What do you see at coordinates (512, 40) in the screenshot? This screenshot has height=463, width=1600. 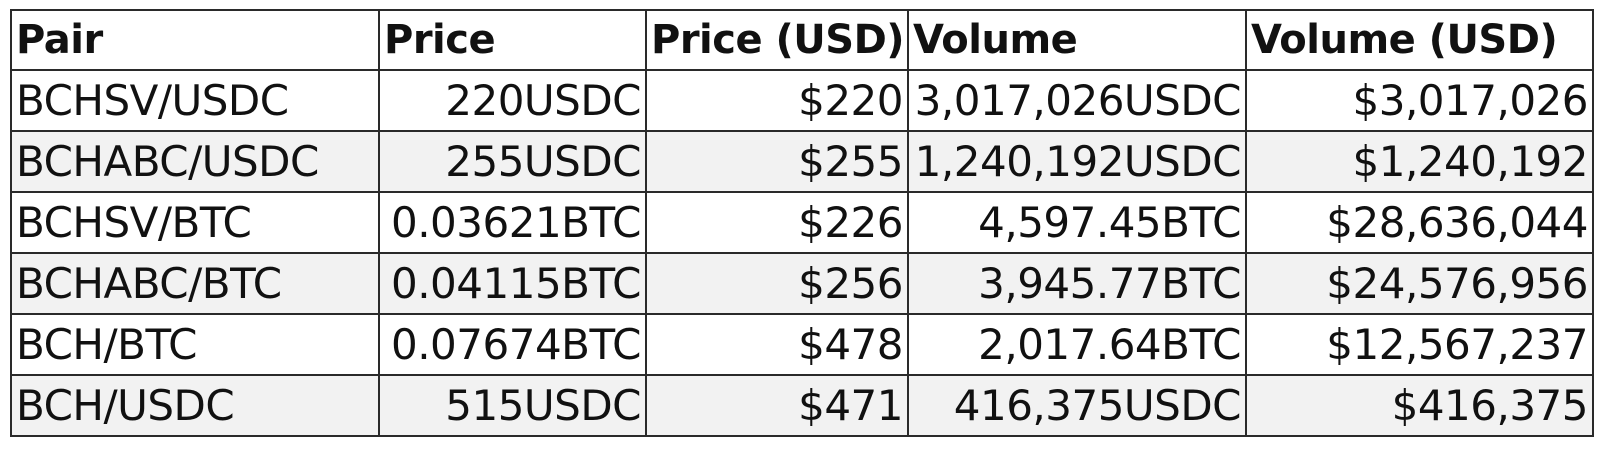 I see `header-price: Price` at bounding box center [512, 40].